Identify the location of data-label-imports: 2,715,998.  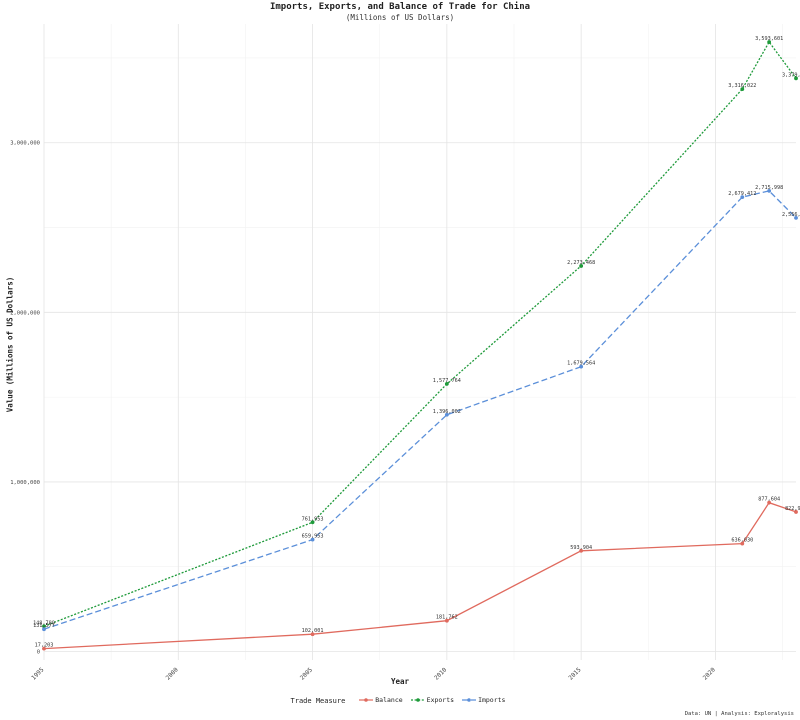
(769, 188).